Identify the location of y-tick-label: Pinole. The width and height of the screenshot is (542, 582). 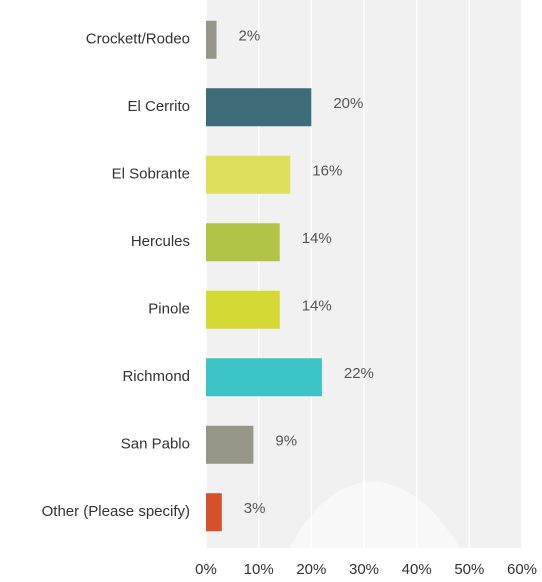
(169, 309).